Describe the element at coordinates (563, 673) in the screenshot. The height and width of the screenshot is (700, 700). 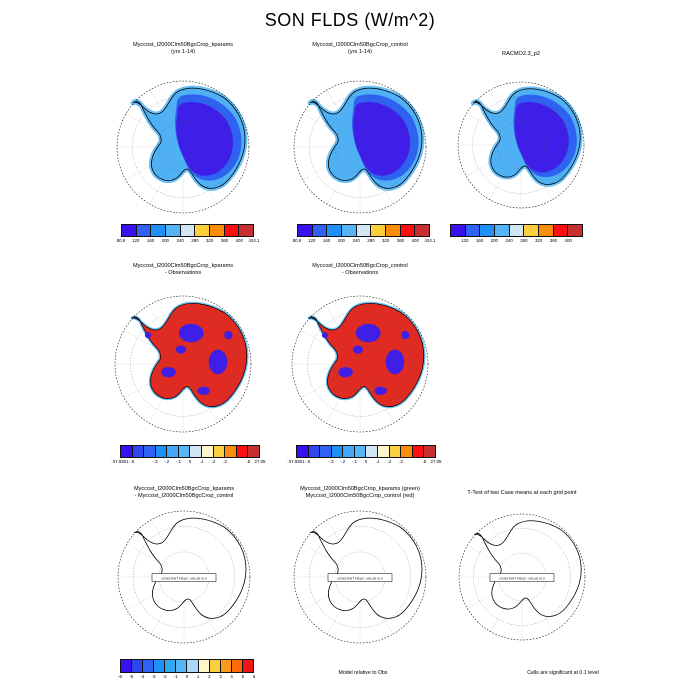
I see `panel-footnote: Cells are significant at 0.1 level` at that location.